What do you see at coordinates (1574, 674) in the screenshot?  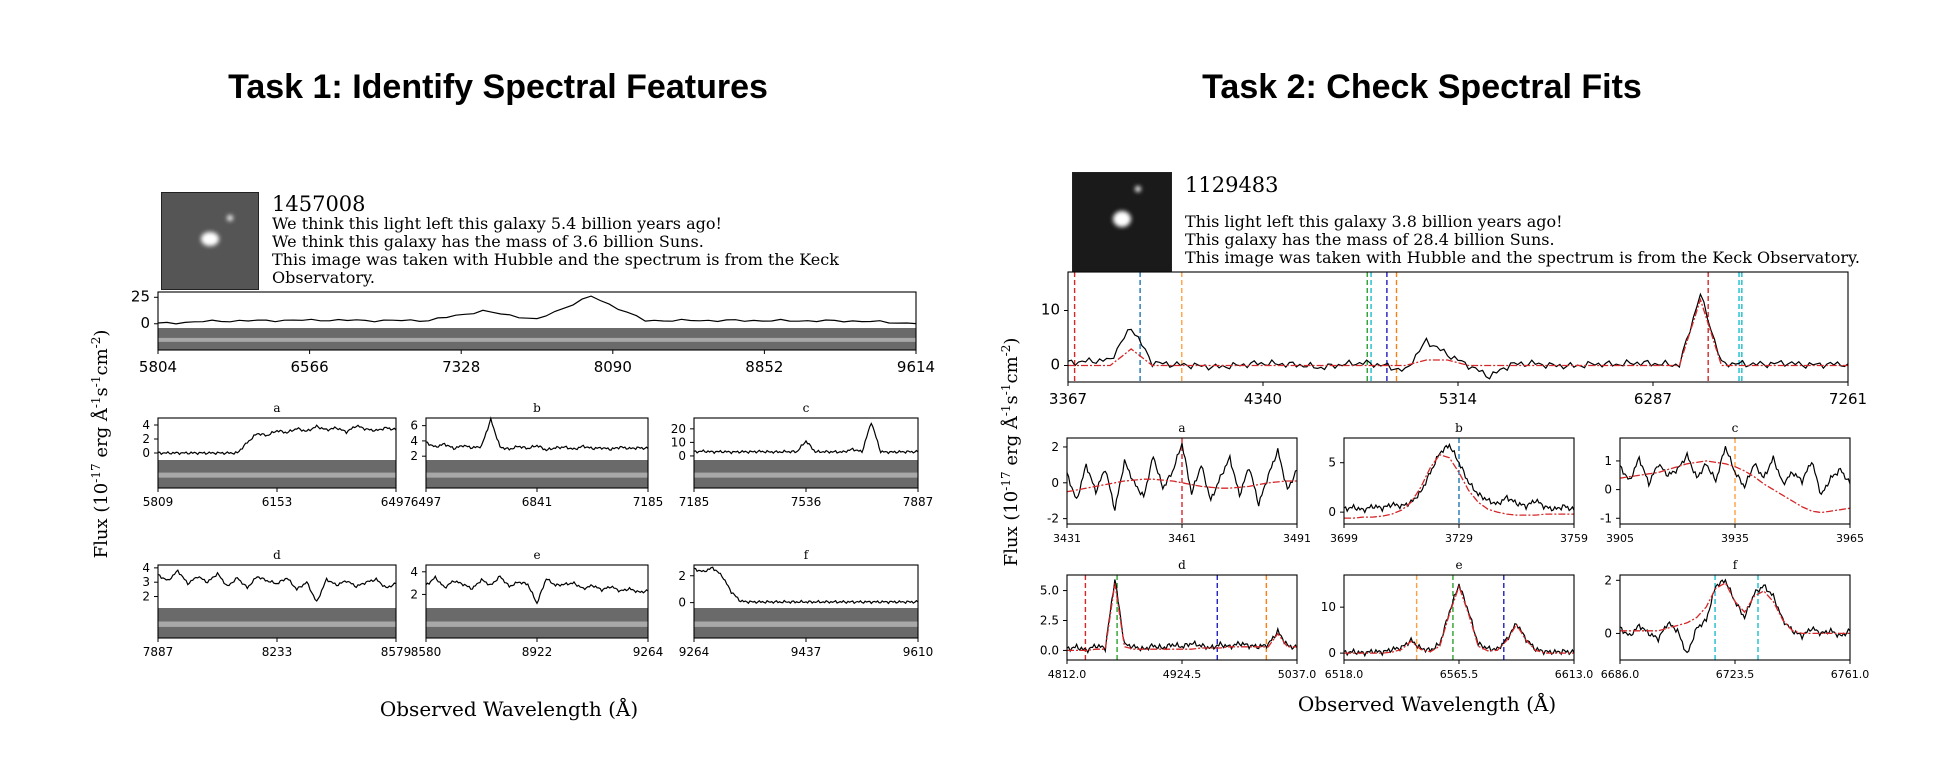 I see `x-tick-label: 6613.0` at bounding box center [1574, 674].